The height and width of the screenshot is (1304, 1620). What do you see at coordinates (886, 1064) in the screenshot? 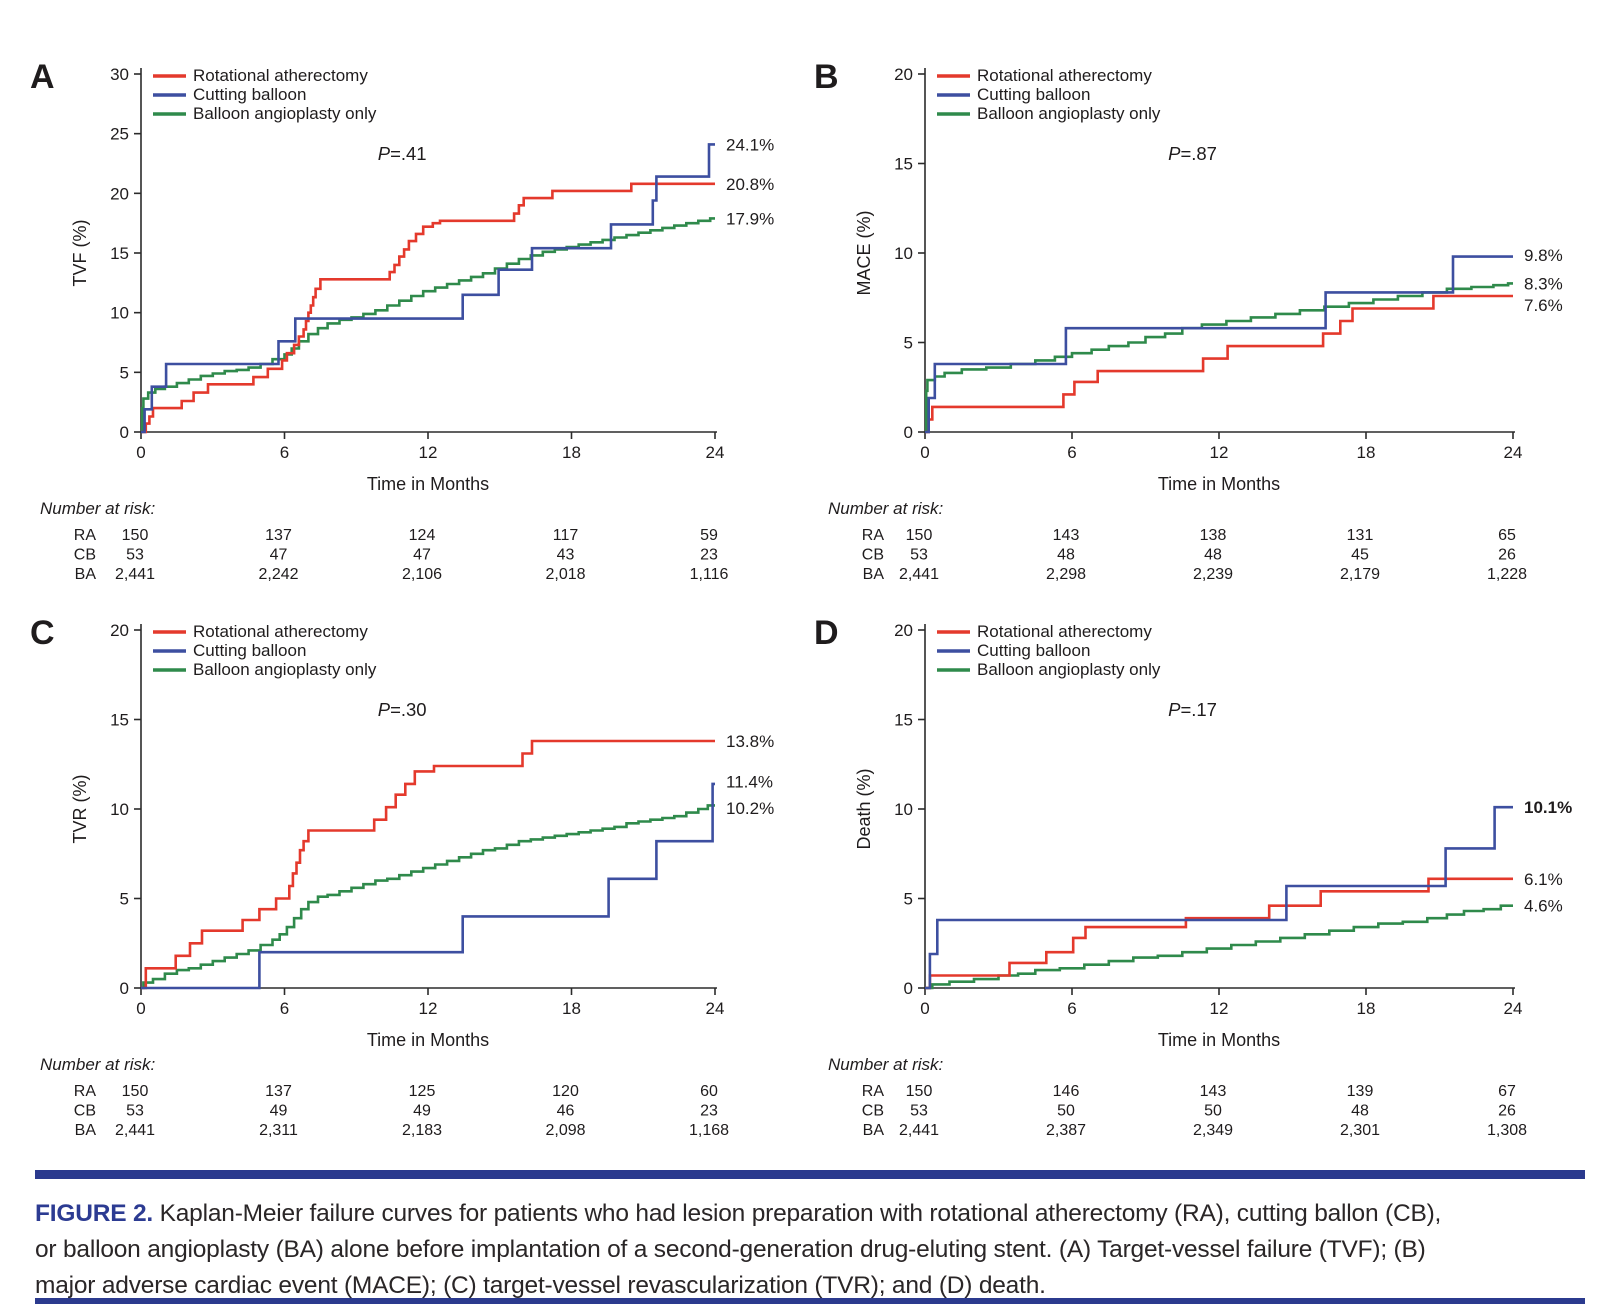
I see `number-at-risk-header: Number at risk:` at bounding box center [886, 1064].